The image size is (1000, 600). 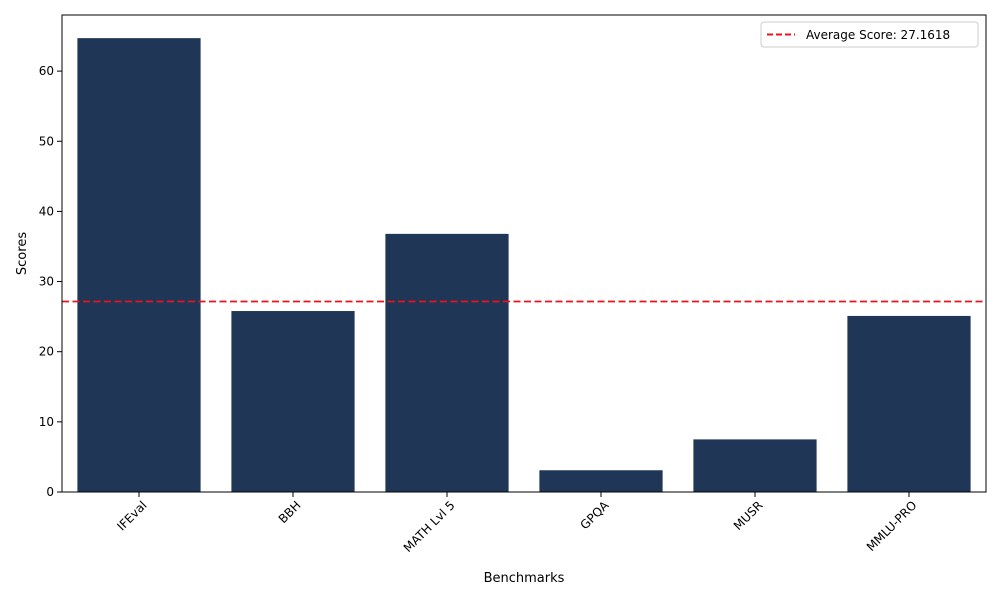 What do you see at coordinates (46, 282) in the screenshot?
I see `y-tick-label: 30` at bounding box center [46, 282].